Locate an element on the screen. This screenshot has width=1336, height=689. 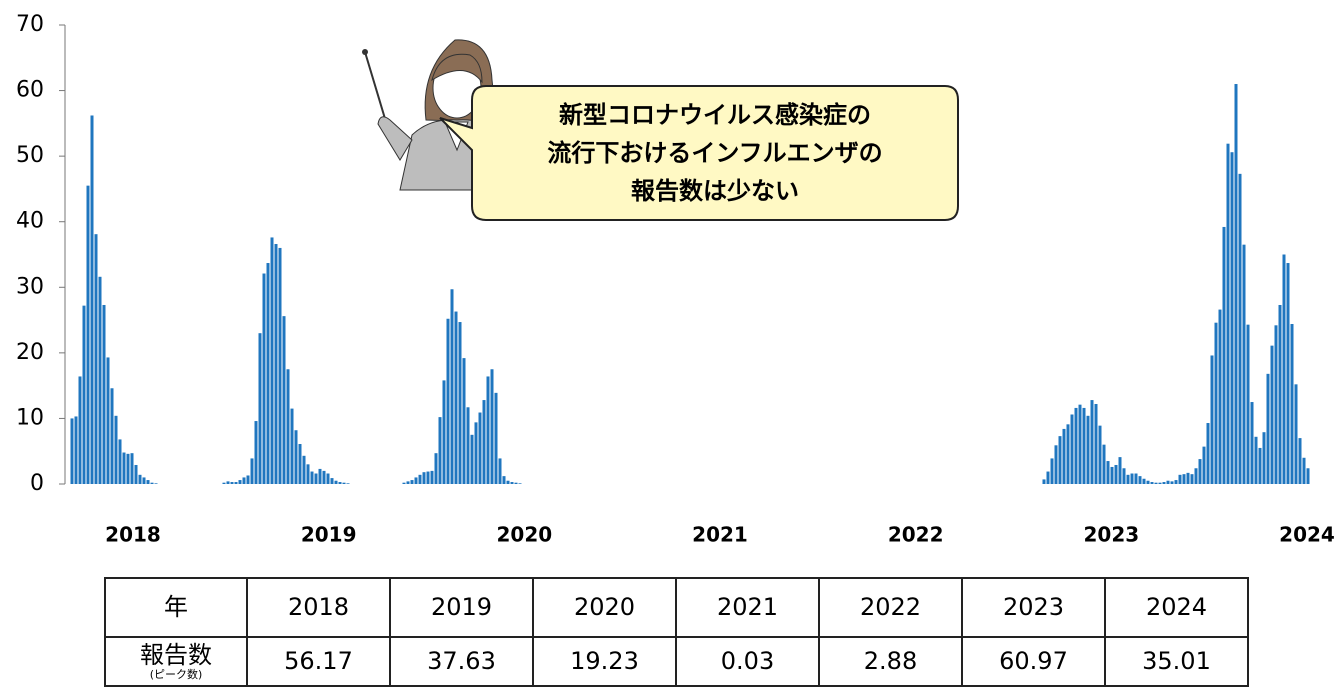
y-tick-label: 10 is located at coordinates (30, 417).